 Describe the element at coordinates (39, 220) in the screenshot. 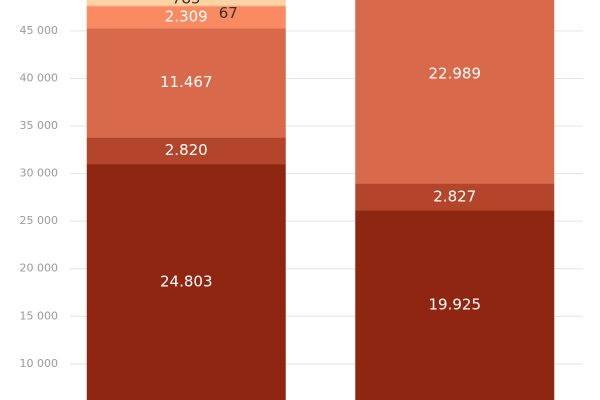

I see `y-tick-label: 25 000` at that location.